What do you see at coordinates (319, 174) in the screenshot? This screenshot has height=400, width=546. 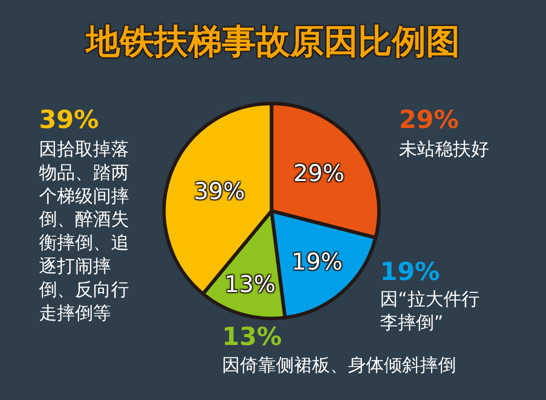 I see `data-label: 29%` at bounding box center [319, 174].